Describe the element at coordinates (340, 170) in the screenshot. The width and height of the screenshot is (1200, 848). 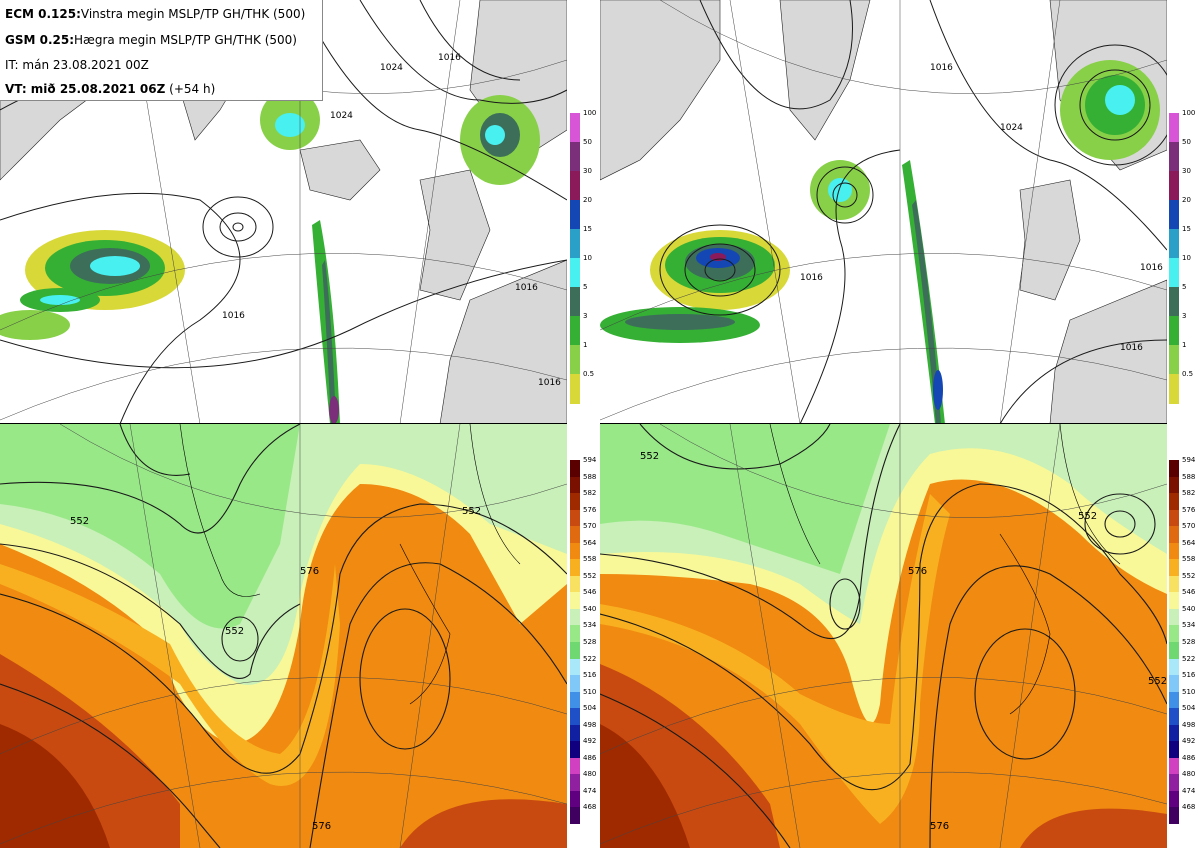
I see `faroes-coast` at that location.